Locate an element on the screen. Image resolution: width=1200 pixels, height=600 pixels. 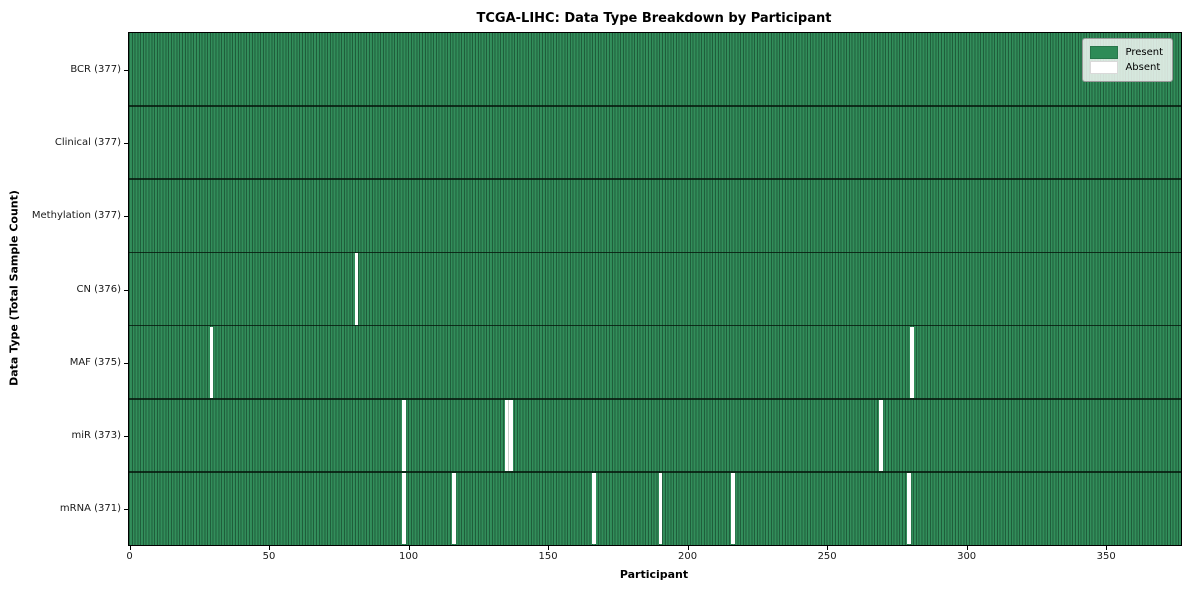
y-tick-label-mRNA: mRNA (371) is located at coordinates (90, 508).